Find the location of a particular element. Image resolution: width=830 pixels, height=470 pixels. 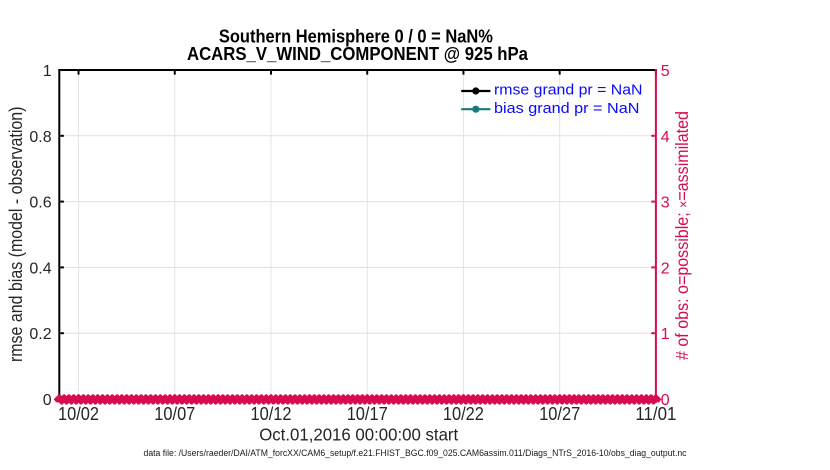

svg-text: 10/12 is located at coordinates (271, 414).